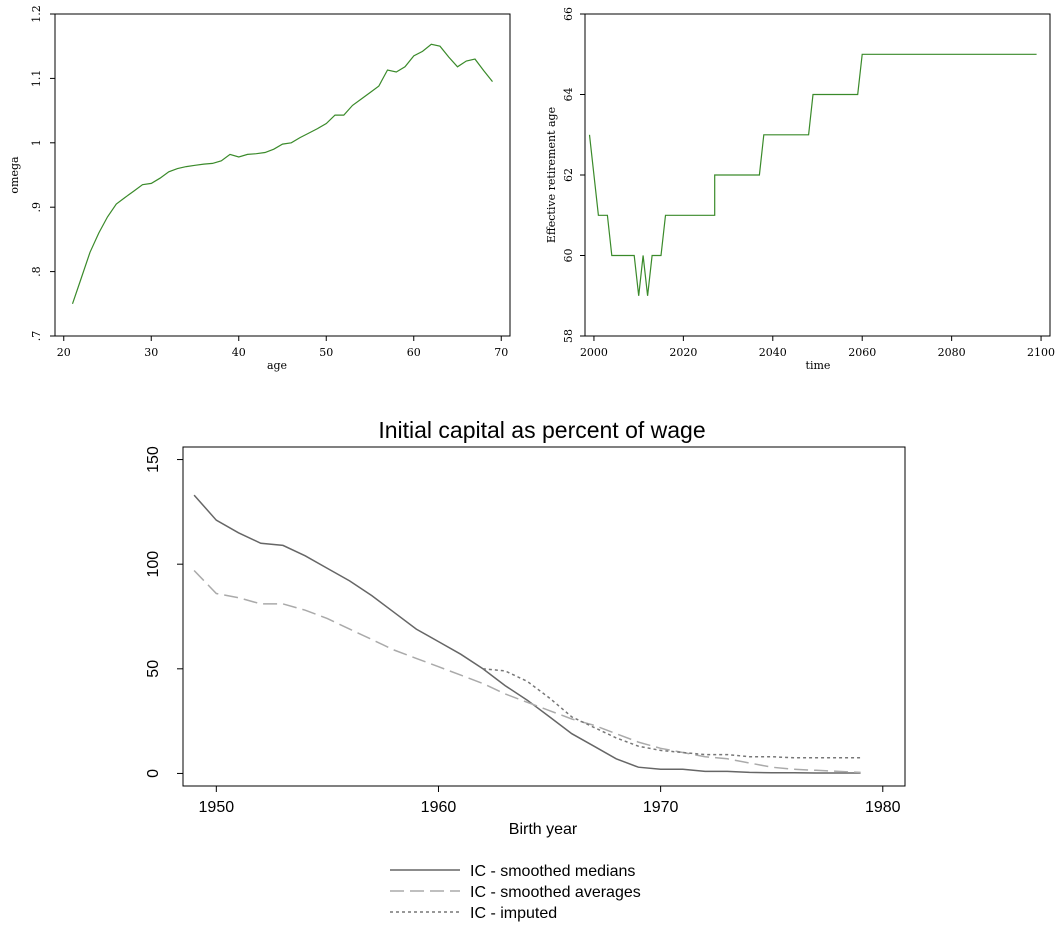 Image resolution: width=1055 pixels, height=934 pixels. I want to click on omega-series-group, so click(282, 173).